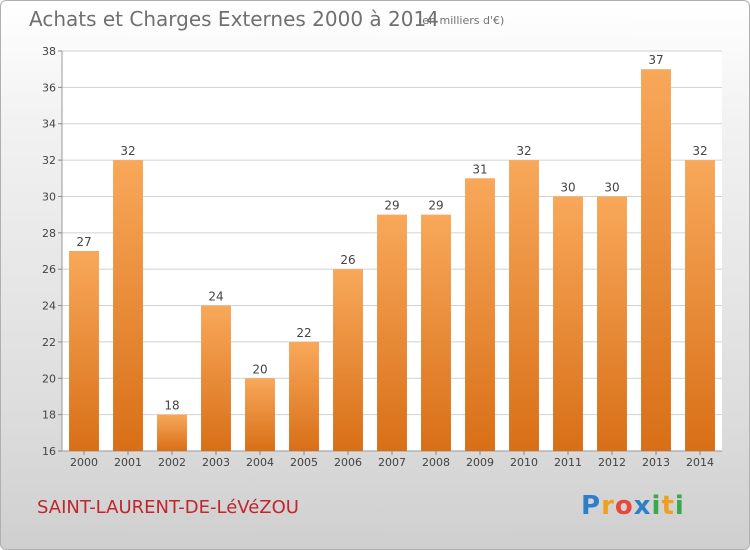 Image resolution: width=750 pixels, height=550 pixels. Describe the element at coordinates (568, 462) in the screenshot. I see `x-tick-label: 2011` at that location.